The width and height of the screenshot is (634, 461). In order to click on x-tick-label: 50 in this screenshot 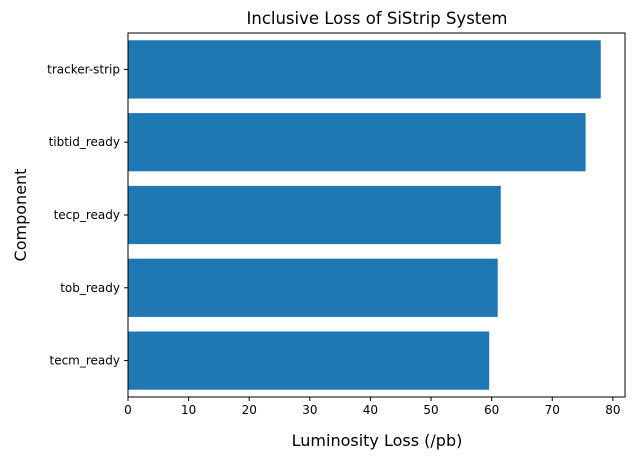, I will do `click(430, 410)`.